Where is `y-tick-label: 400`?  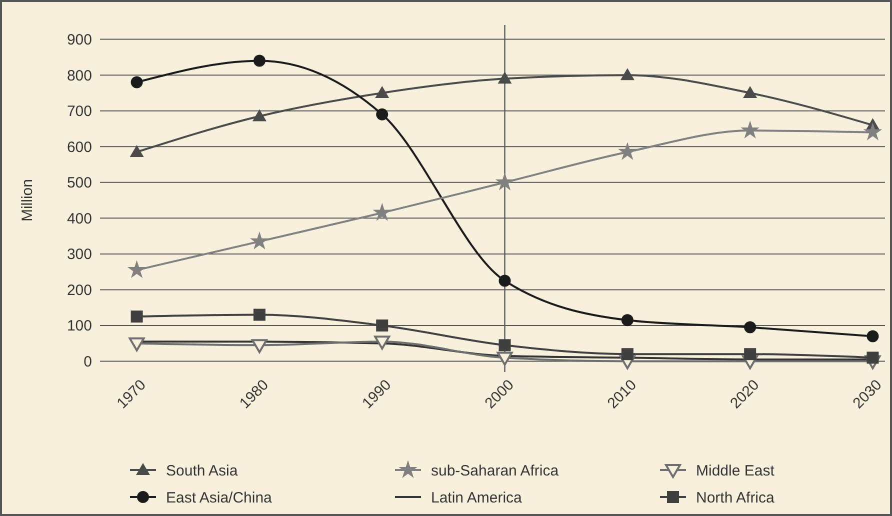 y-tick-label: 400 is located at coordinates (79, 219).